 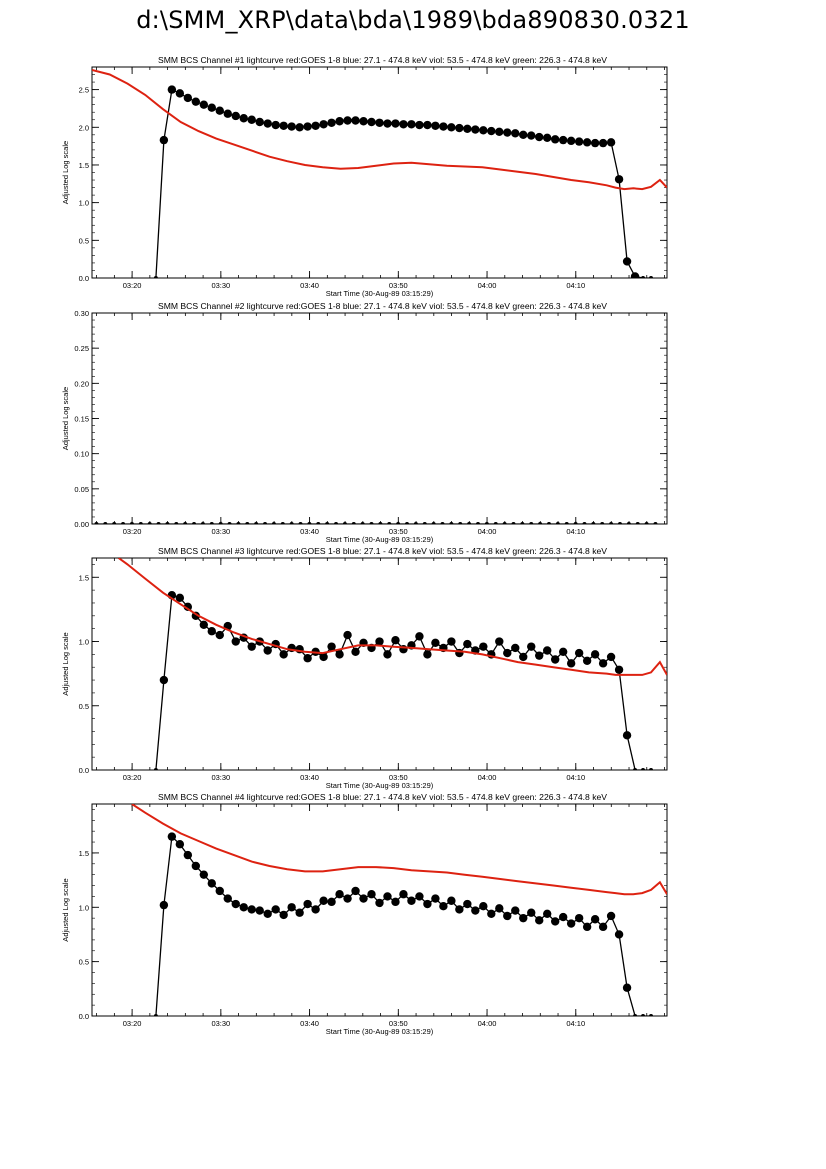 What do you see at coordinates (84, 642) in the screenshot?
I see `y-tick-label: 1.0` at bounding box center [84, 642].